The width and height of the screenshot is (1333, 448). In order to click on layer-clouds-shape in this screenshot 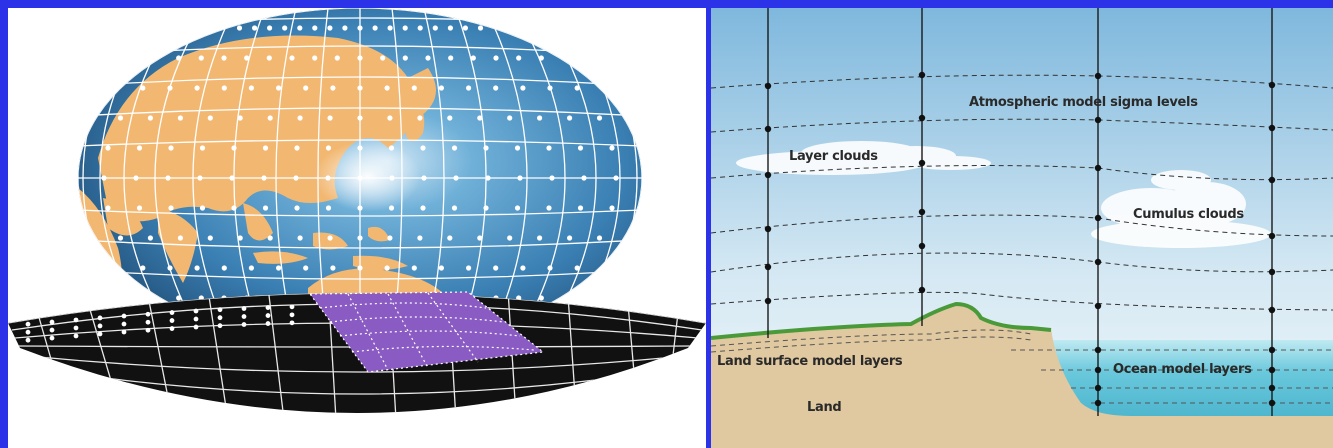, I will do `click(863, 158)`.